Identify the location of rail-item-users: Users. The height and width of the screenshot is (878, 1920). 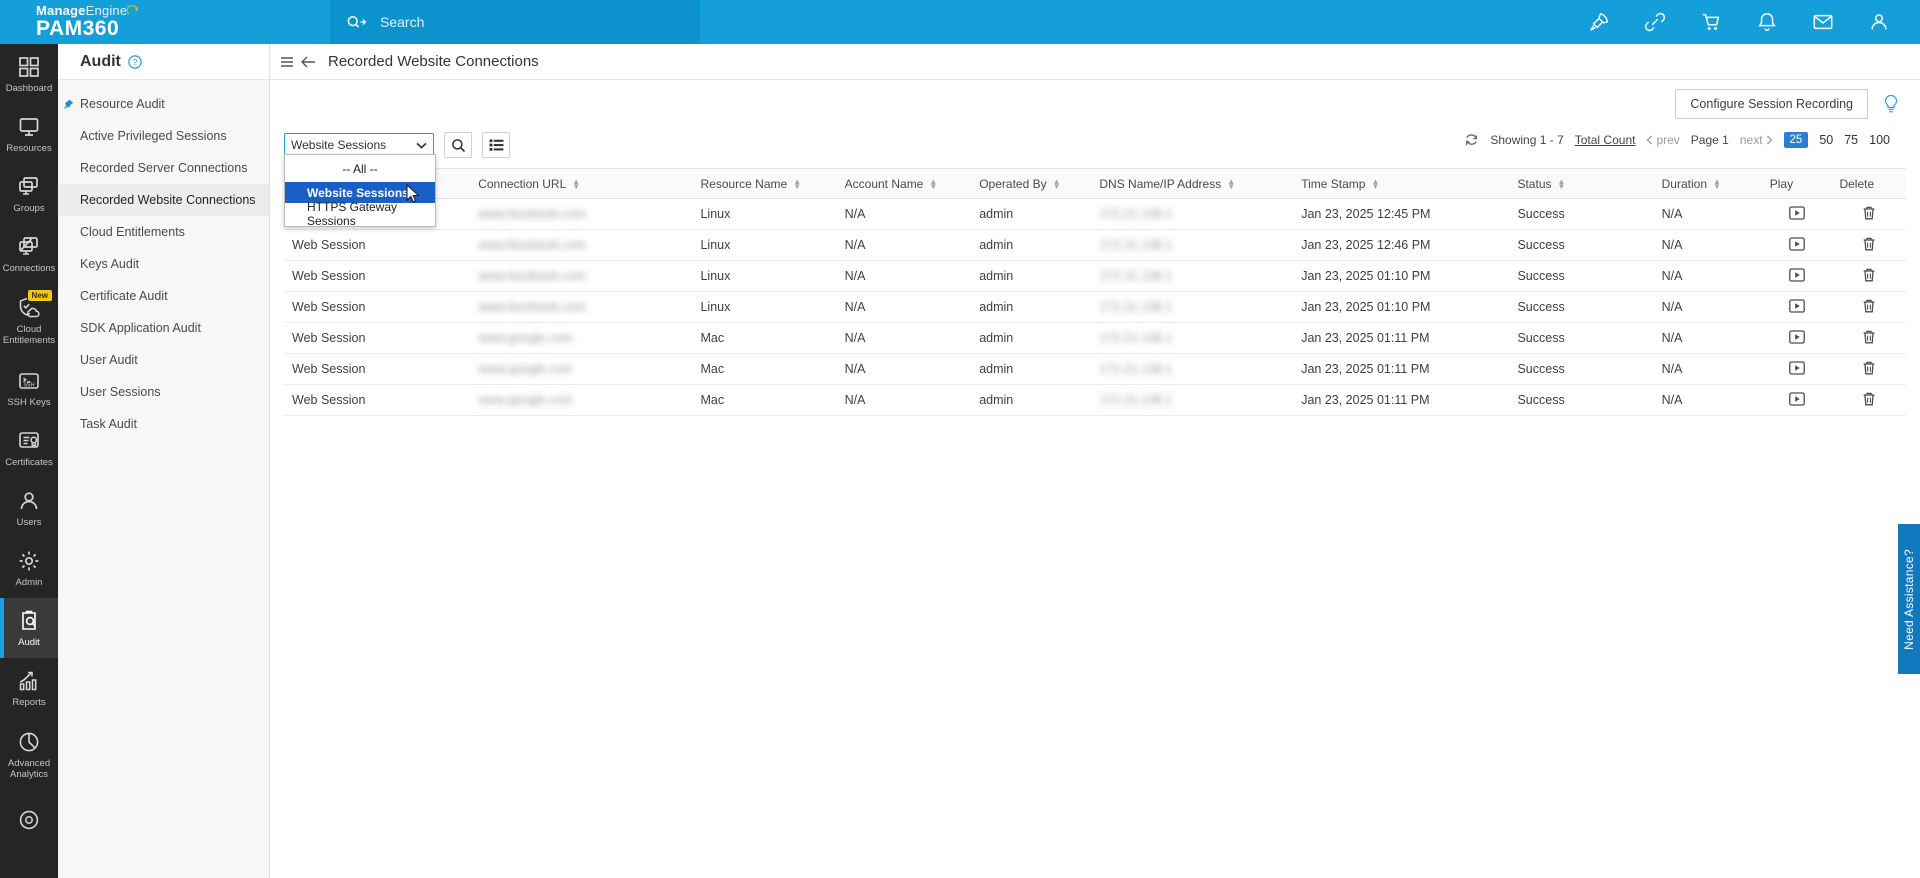
(29, 508).